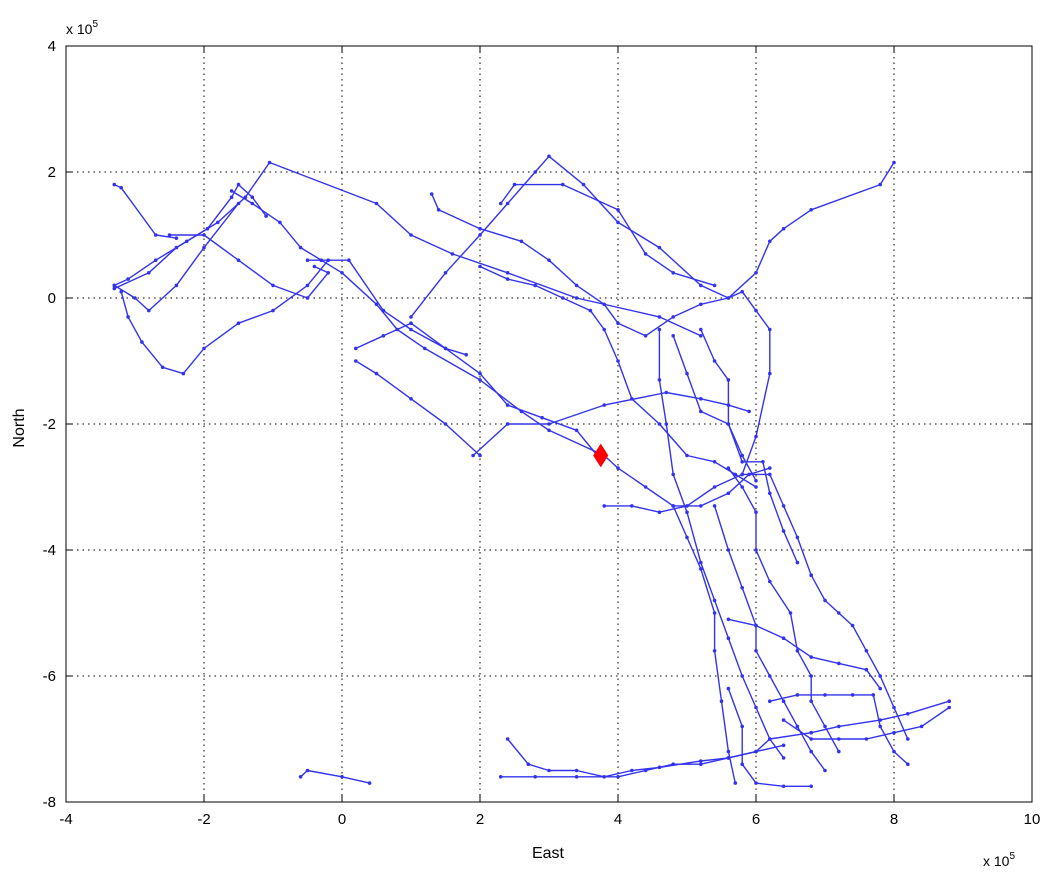 The image size is (1049, 874). What do you see at coordinates (49, 676) in the screenshot?
I see `y-tick-label: -6` at bounding box center [49, 676].